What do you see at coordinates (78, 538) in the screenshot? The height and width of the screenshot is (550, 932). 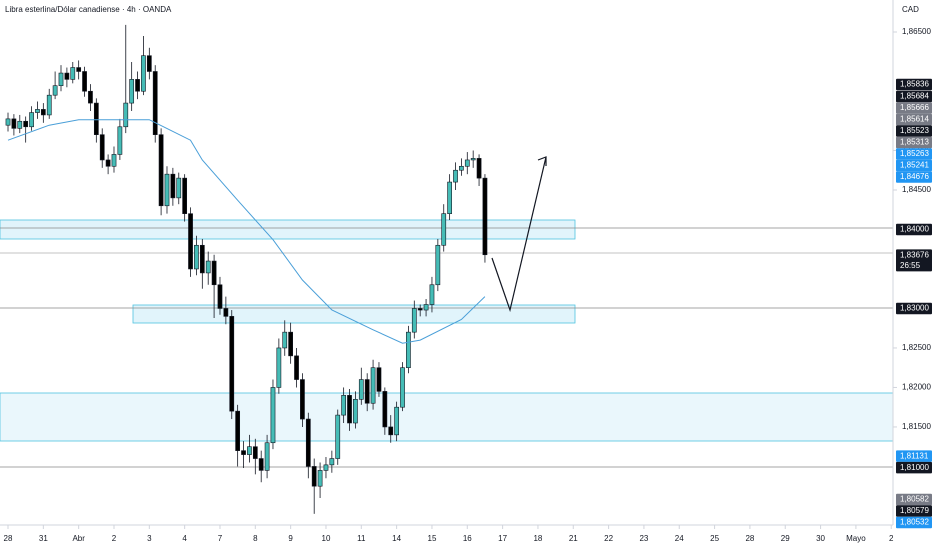 I see `x-tick-label: Abr` at bounding box center [78, 538].